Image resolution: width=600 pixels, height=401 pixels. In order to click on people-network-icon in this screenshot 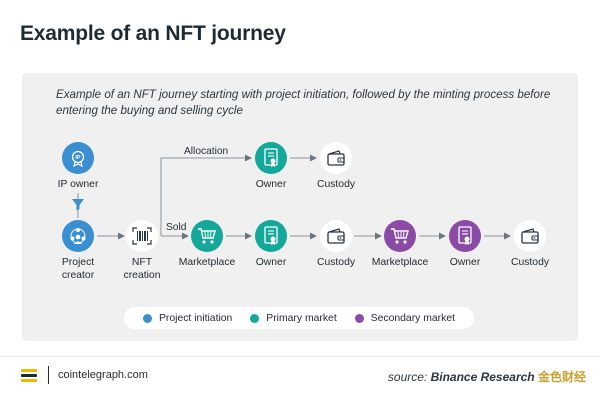, I will do `click(78, 236)`.